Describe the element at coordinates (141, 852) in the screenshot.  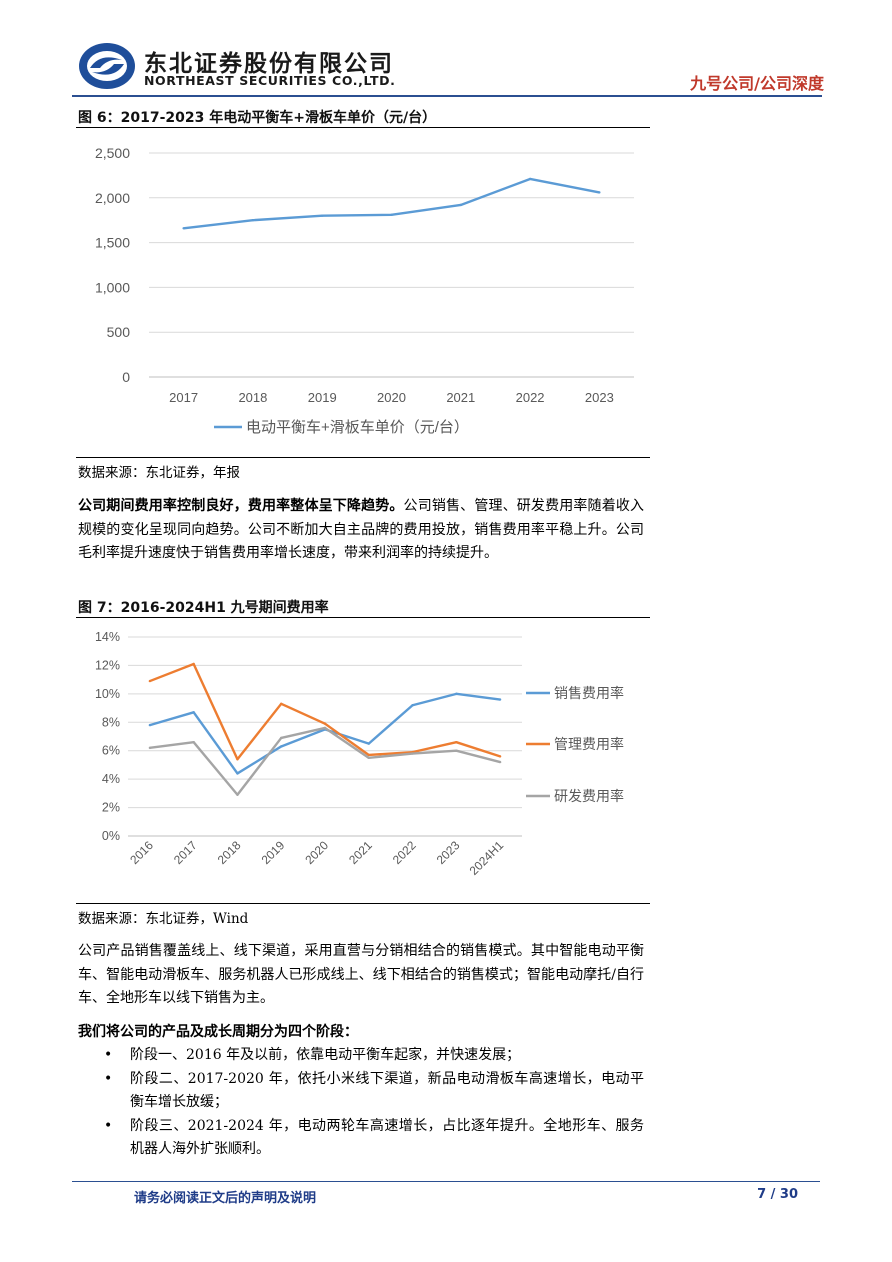
I see `x-tick-label: 2016` at that location.